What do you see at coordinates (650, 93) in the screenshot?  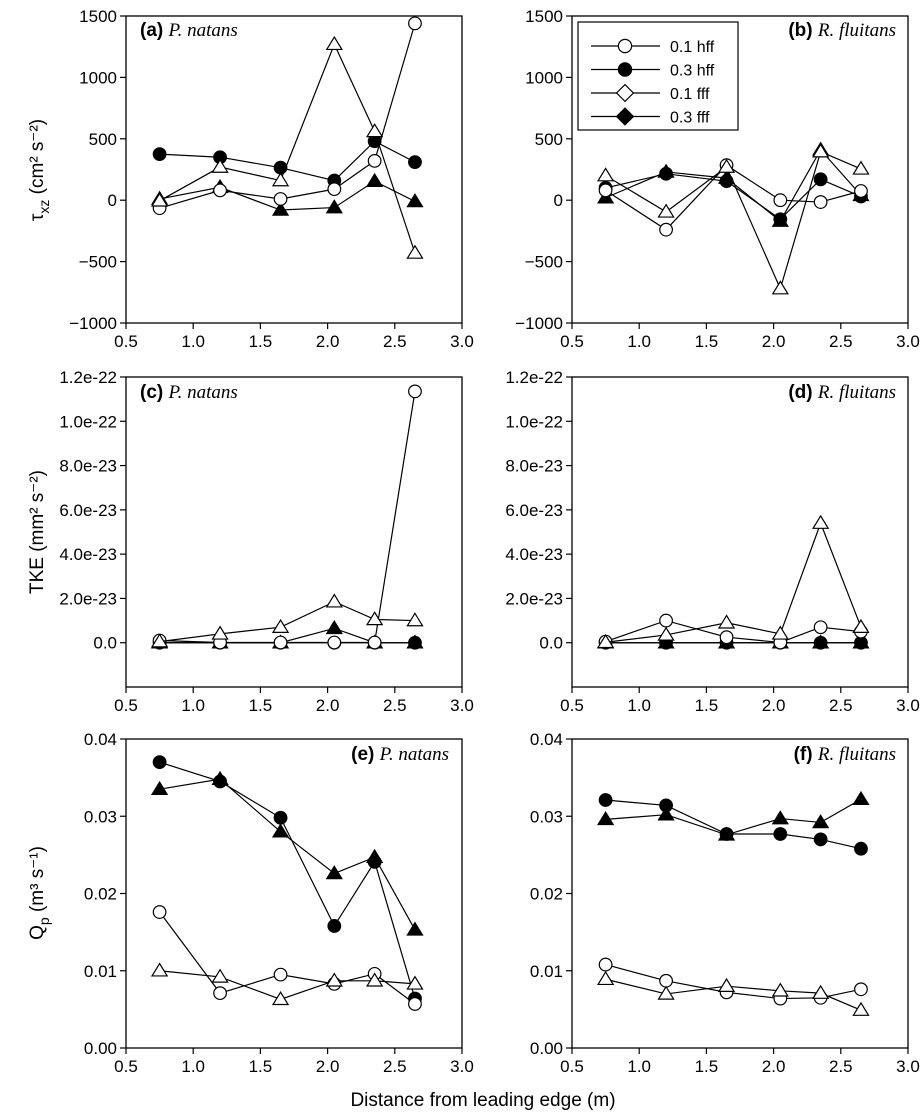 I see `legend-entry-fff01: 0.1 fff` at bounding box center [650, 93].